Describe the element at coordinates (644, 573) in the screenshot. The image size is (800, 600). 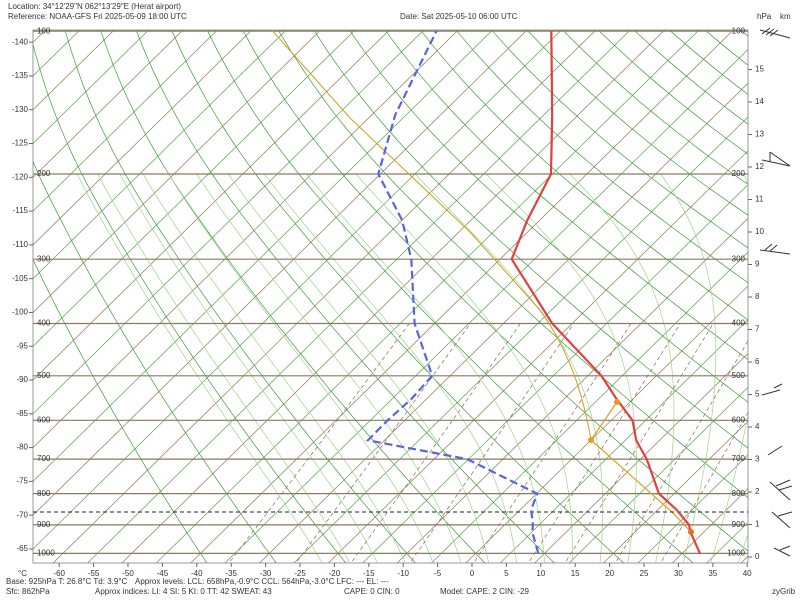
I see `x-tick-label: 25` at that location.